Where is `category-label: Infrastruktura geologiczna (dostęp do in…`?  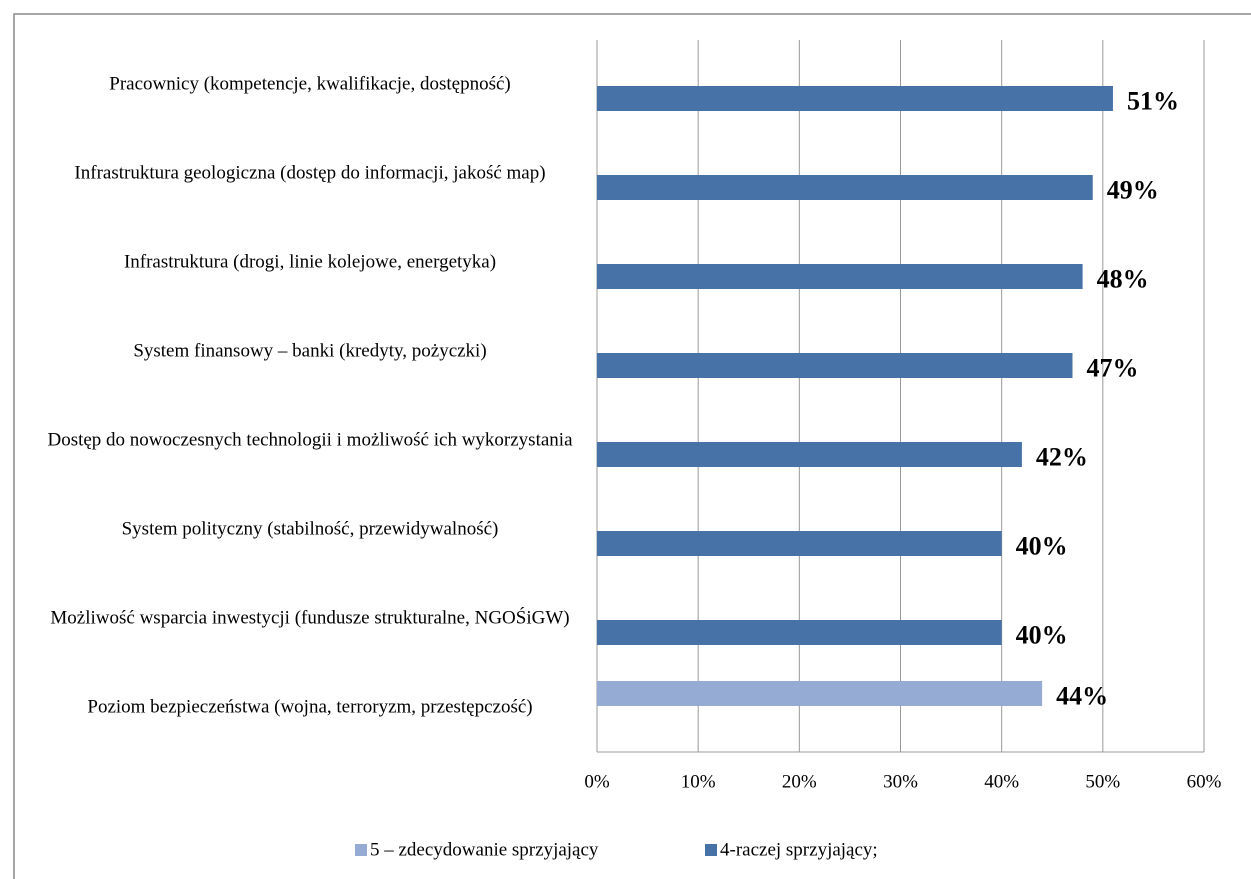
category-label: Infrastruktura geologiczna (dostęp do in… is located at coordinates (310, 172).